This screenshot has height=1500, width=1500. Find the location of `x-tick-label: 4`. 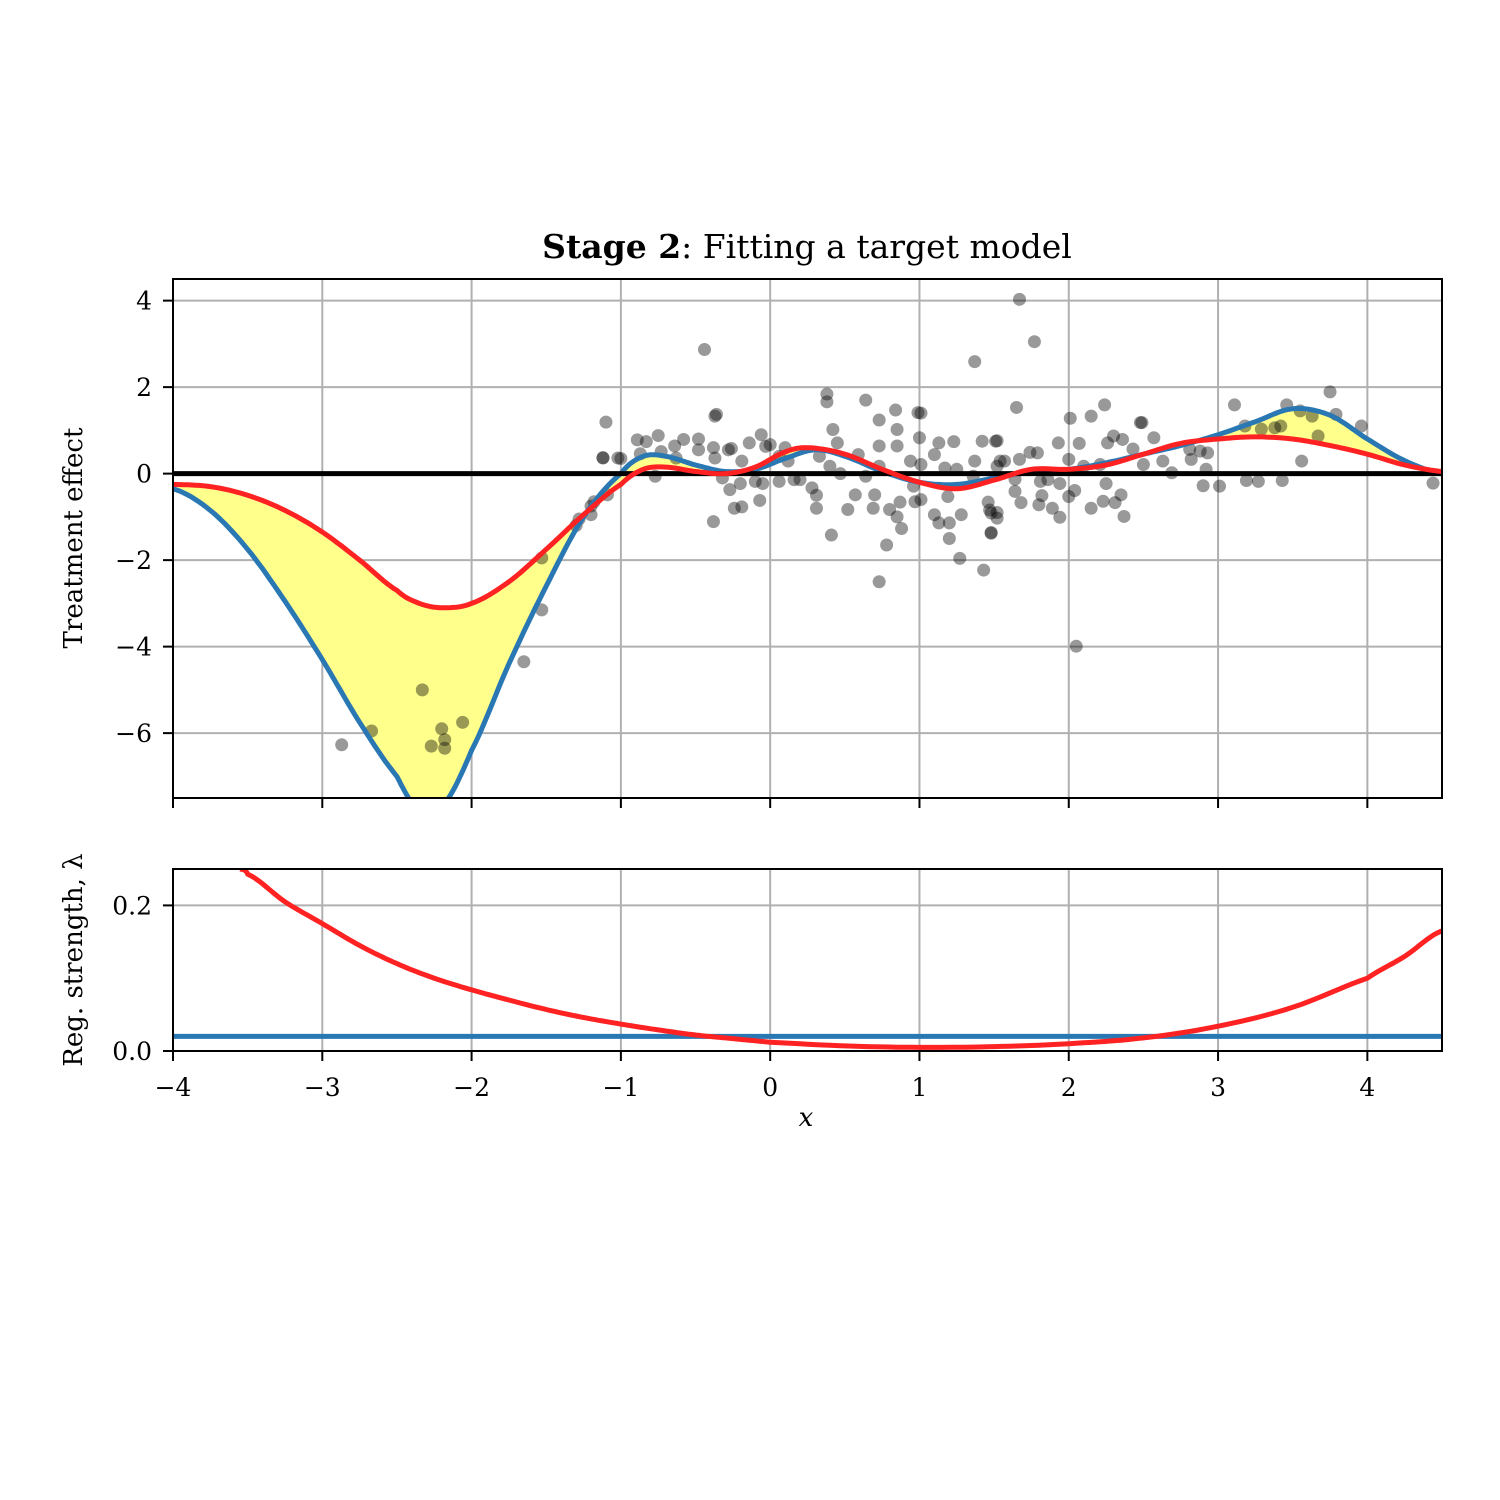

x-tick-label: 4 is located at coordinates (1367, 1087).